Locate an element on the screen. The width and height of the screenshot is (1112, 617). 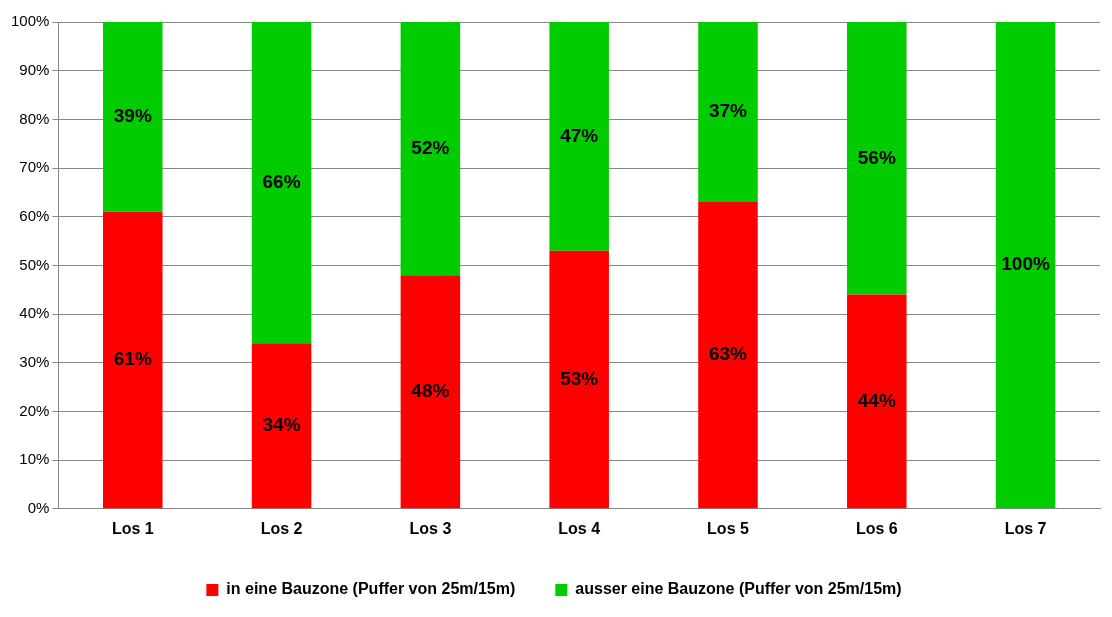
x-tick-label: Los 1 is located at coordinates (132, 528).